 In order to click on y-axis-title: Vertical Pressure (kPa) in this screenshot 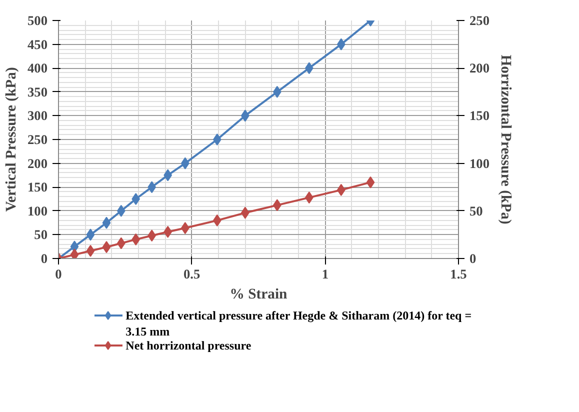, I will do `click(12, 139)`.